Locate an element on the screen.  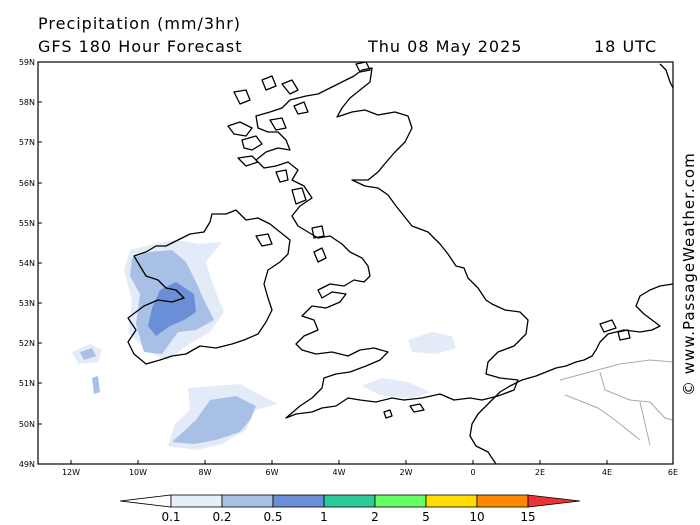
ireland-coast is located at coordinates (209, 287).